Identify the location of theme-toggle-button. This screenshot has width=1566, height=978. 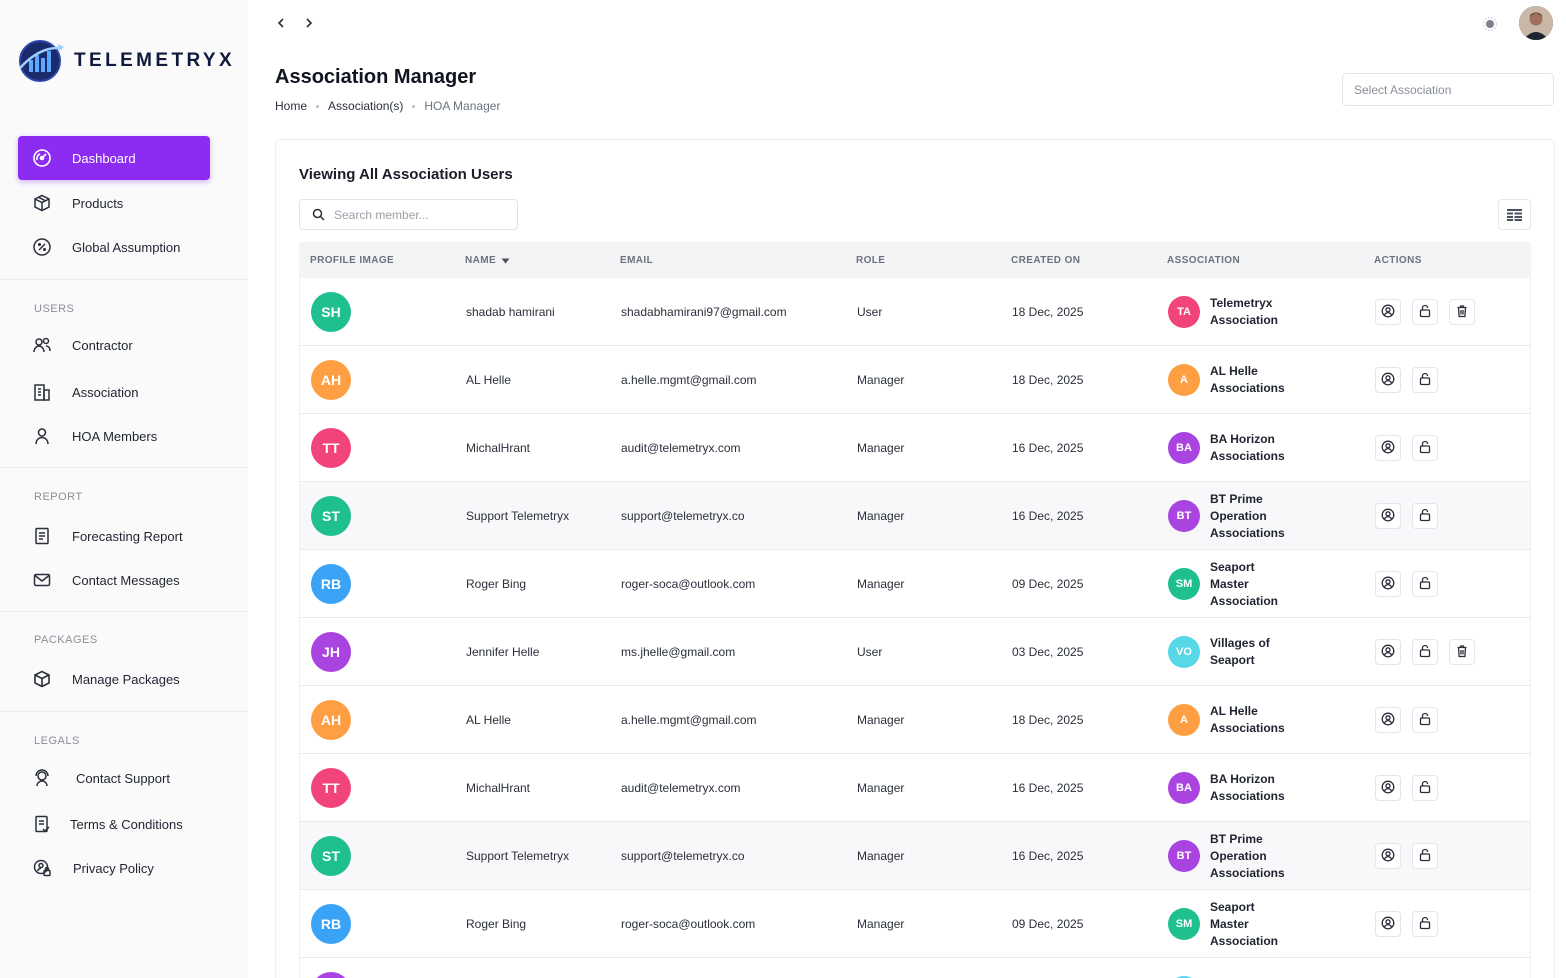
(1490, 24).